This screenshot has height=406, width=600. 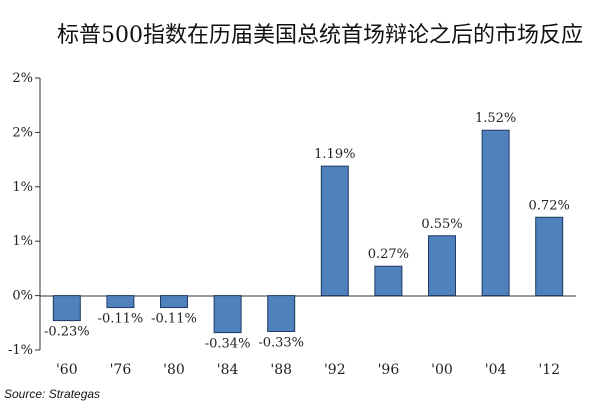 What do you see at coordinates (281, 343) in the screenshot?
I see `data-label: -0.33%` at bounding box center [281, 343].